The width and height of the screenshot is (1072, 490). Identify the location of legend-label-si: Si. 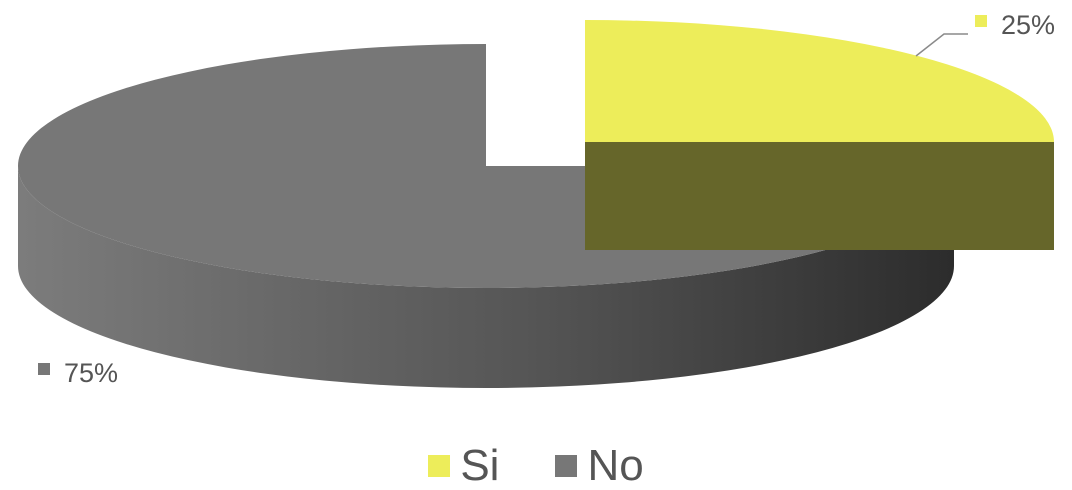
(480, 465).